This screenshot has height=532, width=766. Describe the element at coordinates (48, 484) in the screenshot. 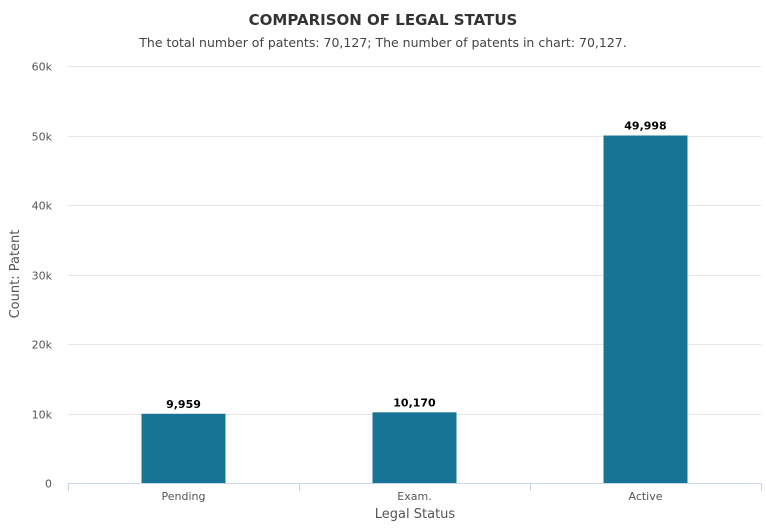

I see `y-tick-label: 0` at that location.